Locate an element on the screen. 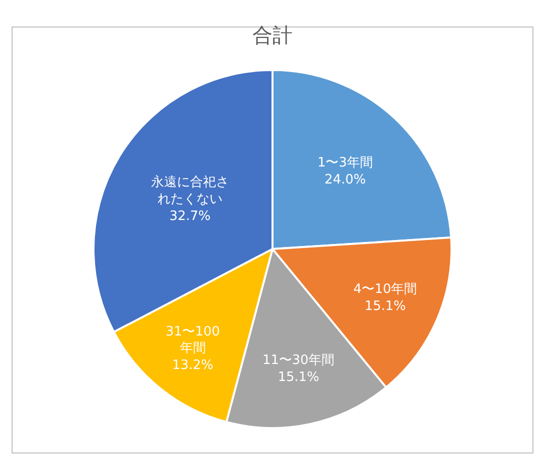 The height and width of the screenshot is (468, 545). data-label: 13.2% is located at coordinates (193, 366).